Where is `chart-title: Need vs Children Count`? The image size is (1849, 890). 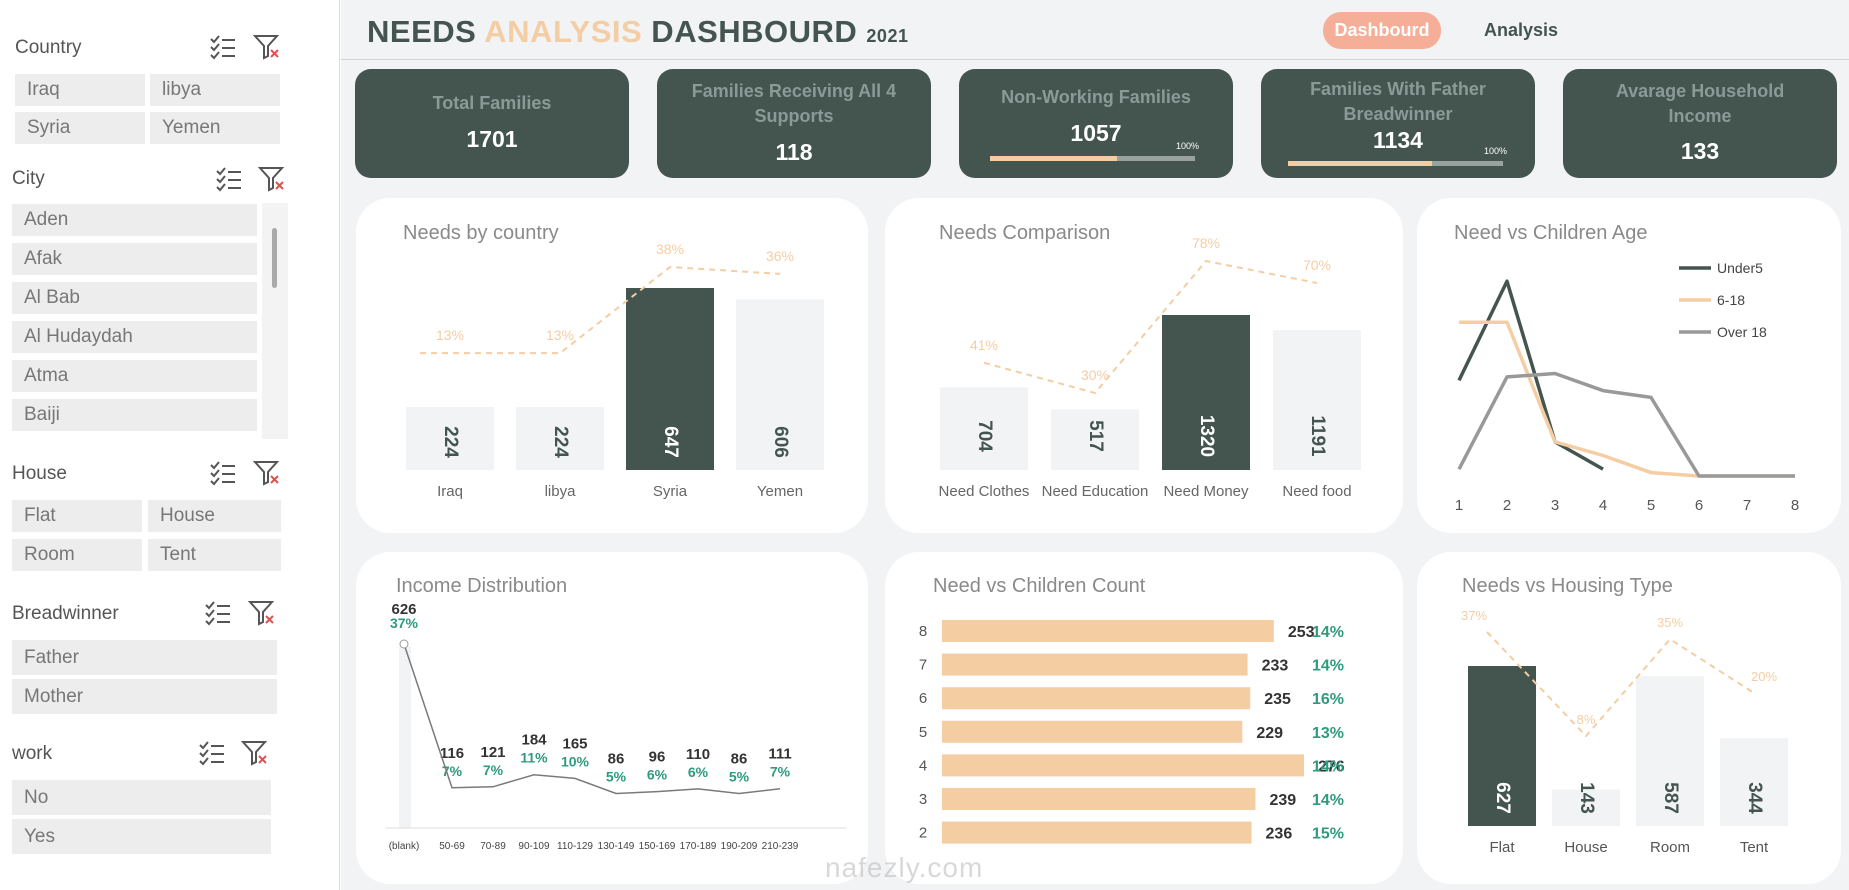
chart-title: Need vs Children Count is located at coordinates (1039, 586).